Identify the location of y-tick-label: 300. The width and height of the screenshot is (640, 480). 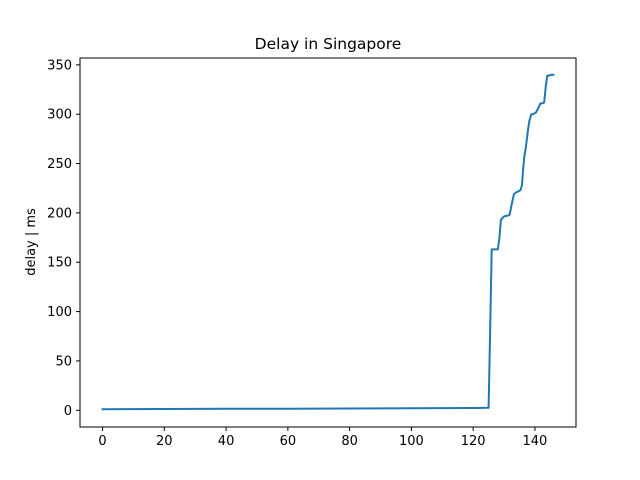
(59, 115).